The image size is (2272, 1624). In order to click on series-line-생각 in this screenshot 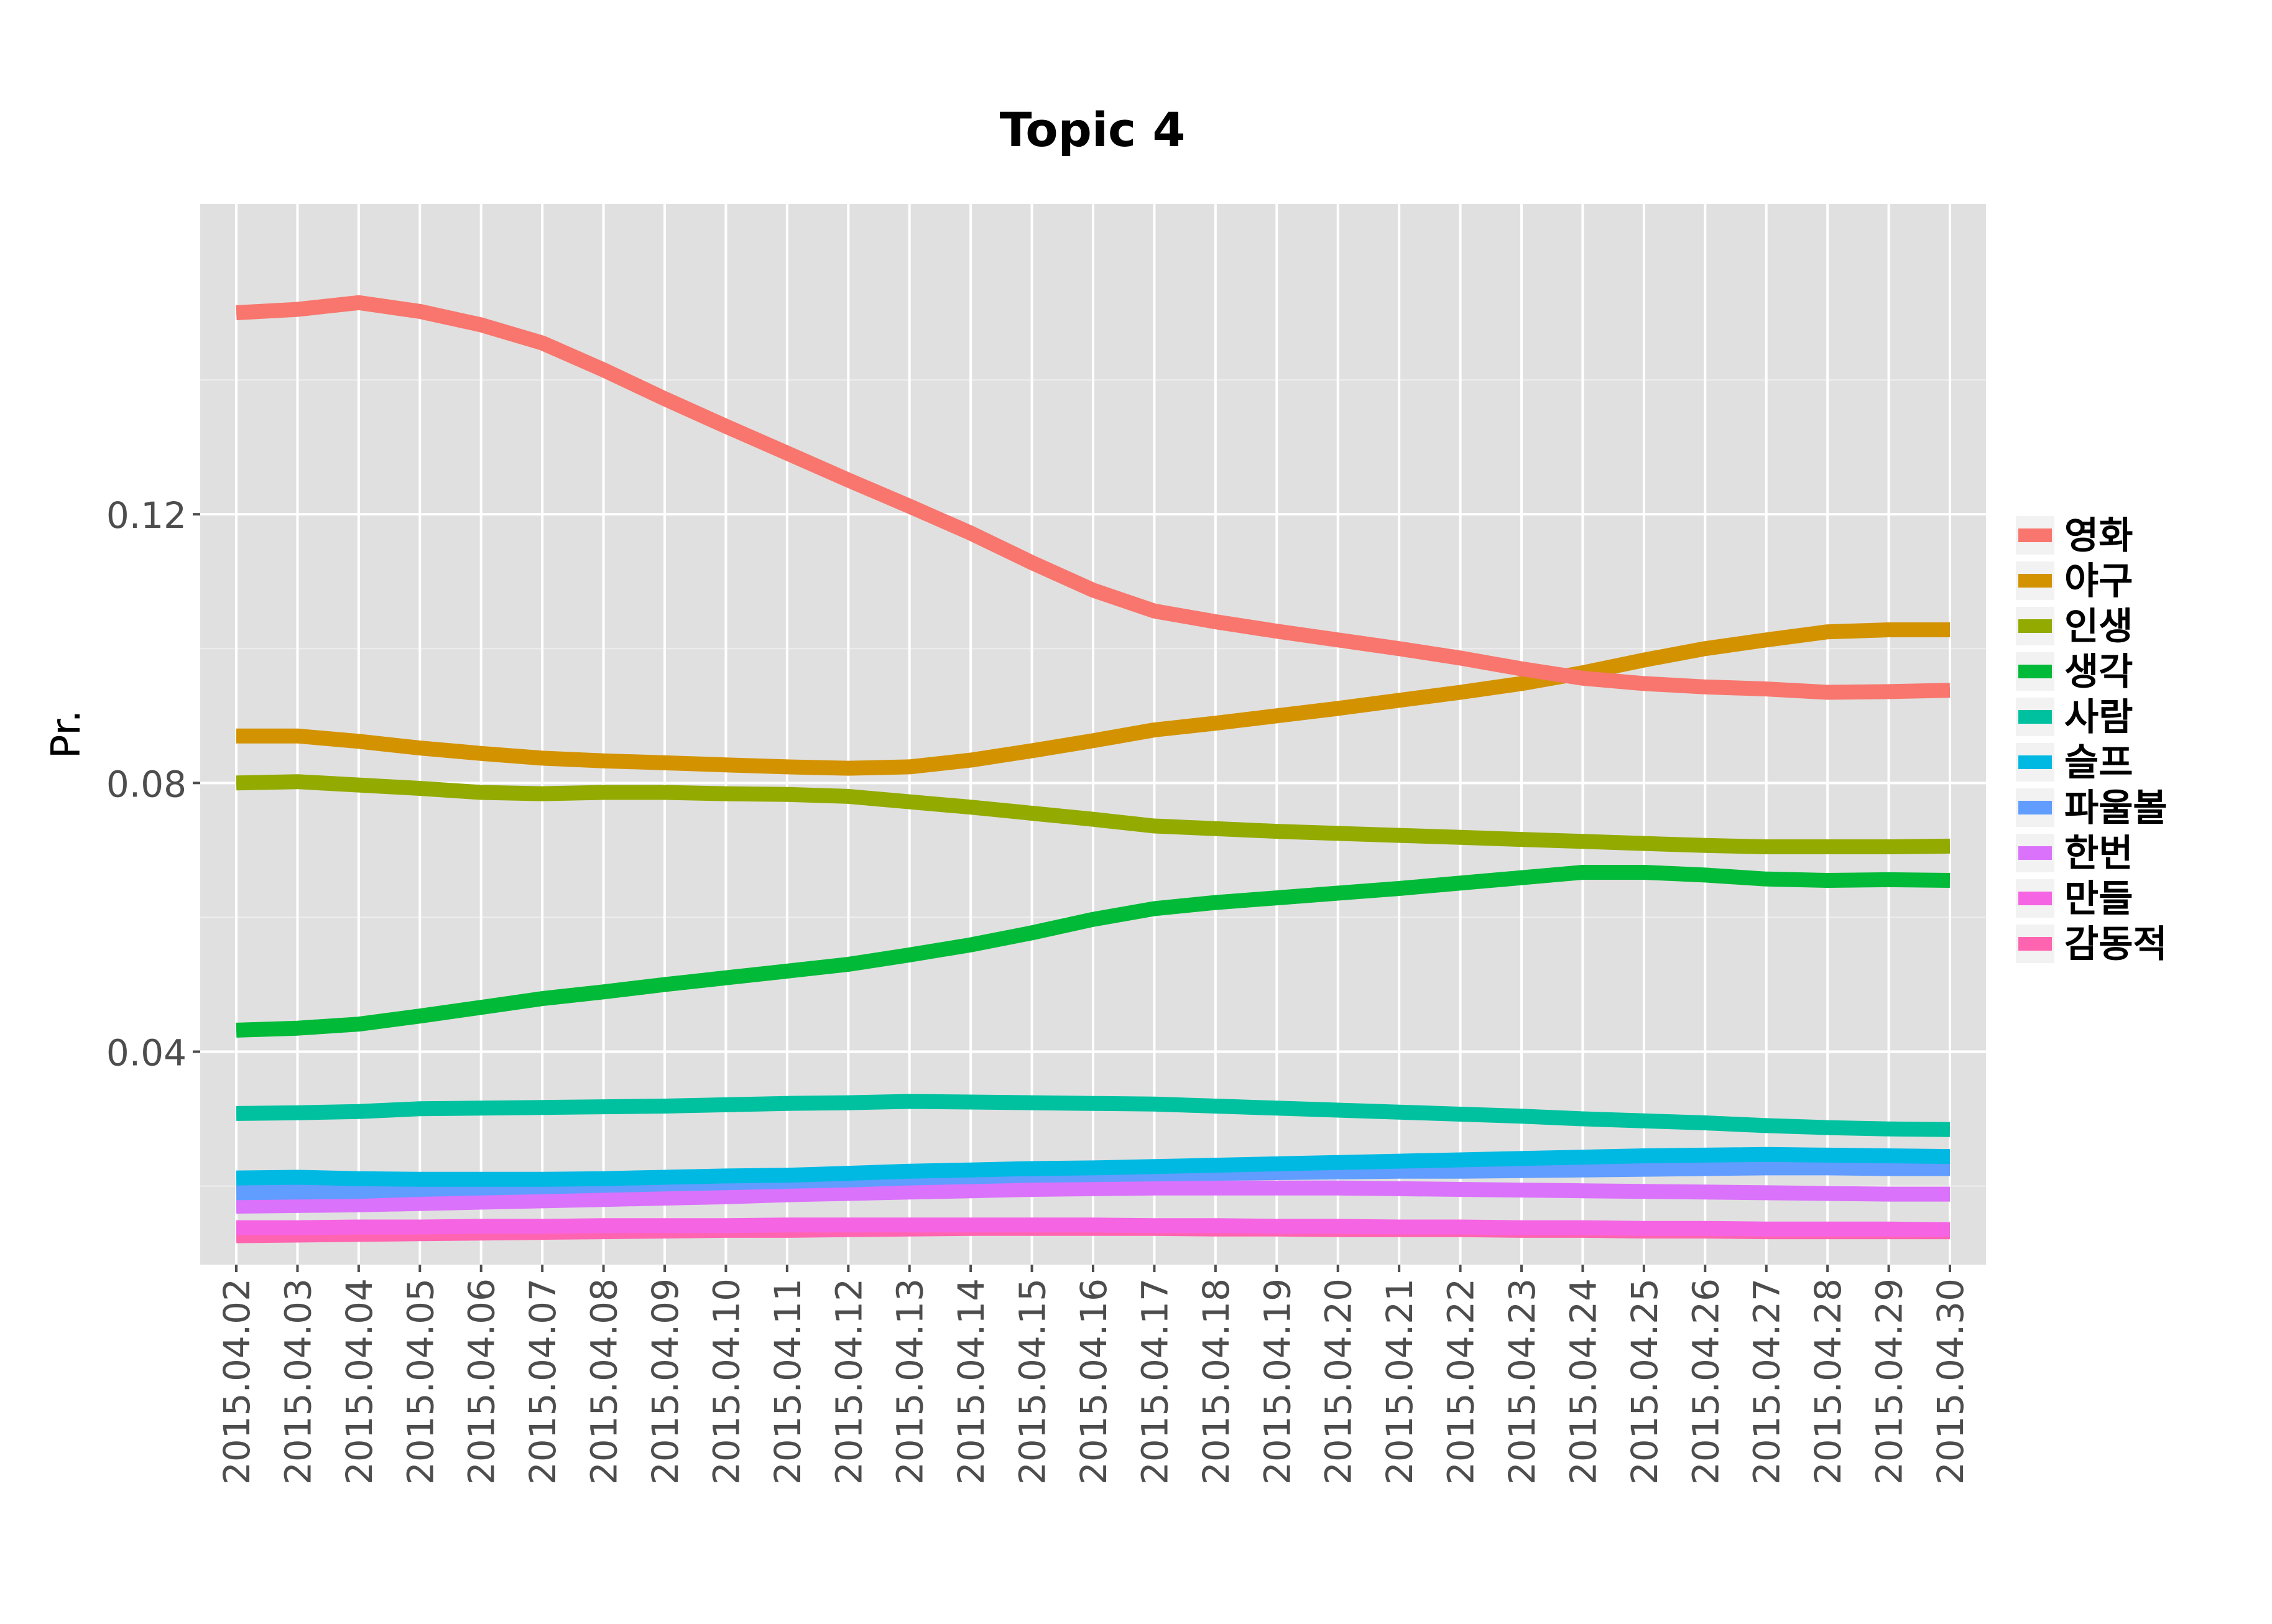, I will do `click(1093, 951)`.